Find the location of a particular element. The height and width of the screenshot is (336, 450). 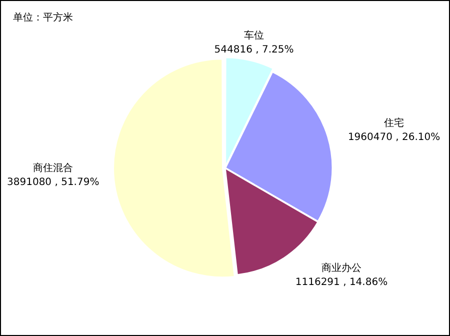

slice-label: 商业办公 is located at coordinates (341, 268).